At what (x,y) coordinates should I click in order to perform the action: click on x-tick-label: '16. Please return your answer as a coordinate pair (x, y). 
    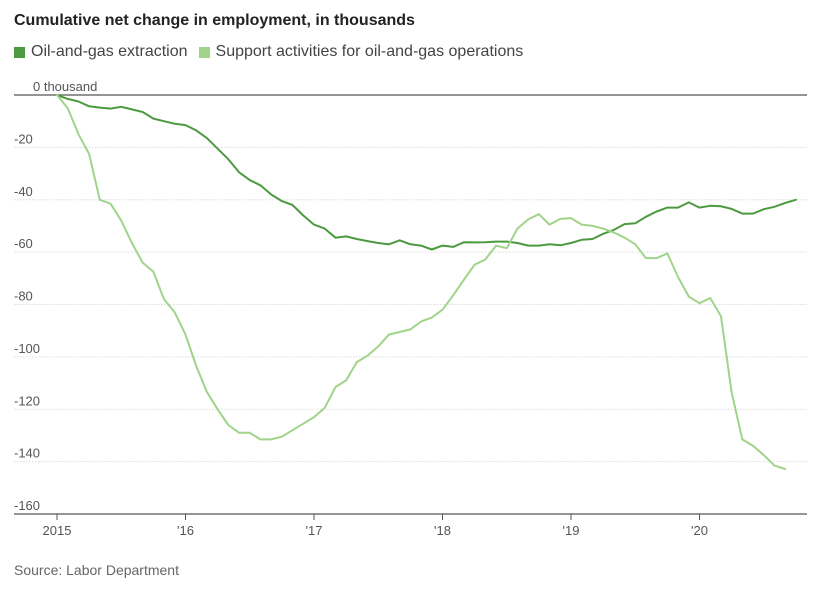
    Looking at the image, I should click on (185, 530).